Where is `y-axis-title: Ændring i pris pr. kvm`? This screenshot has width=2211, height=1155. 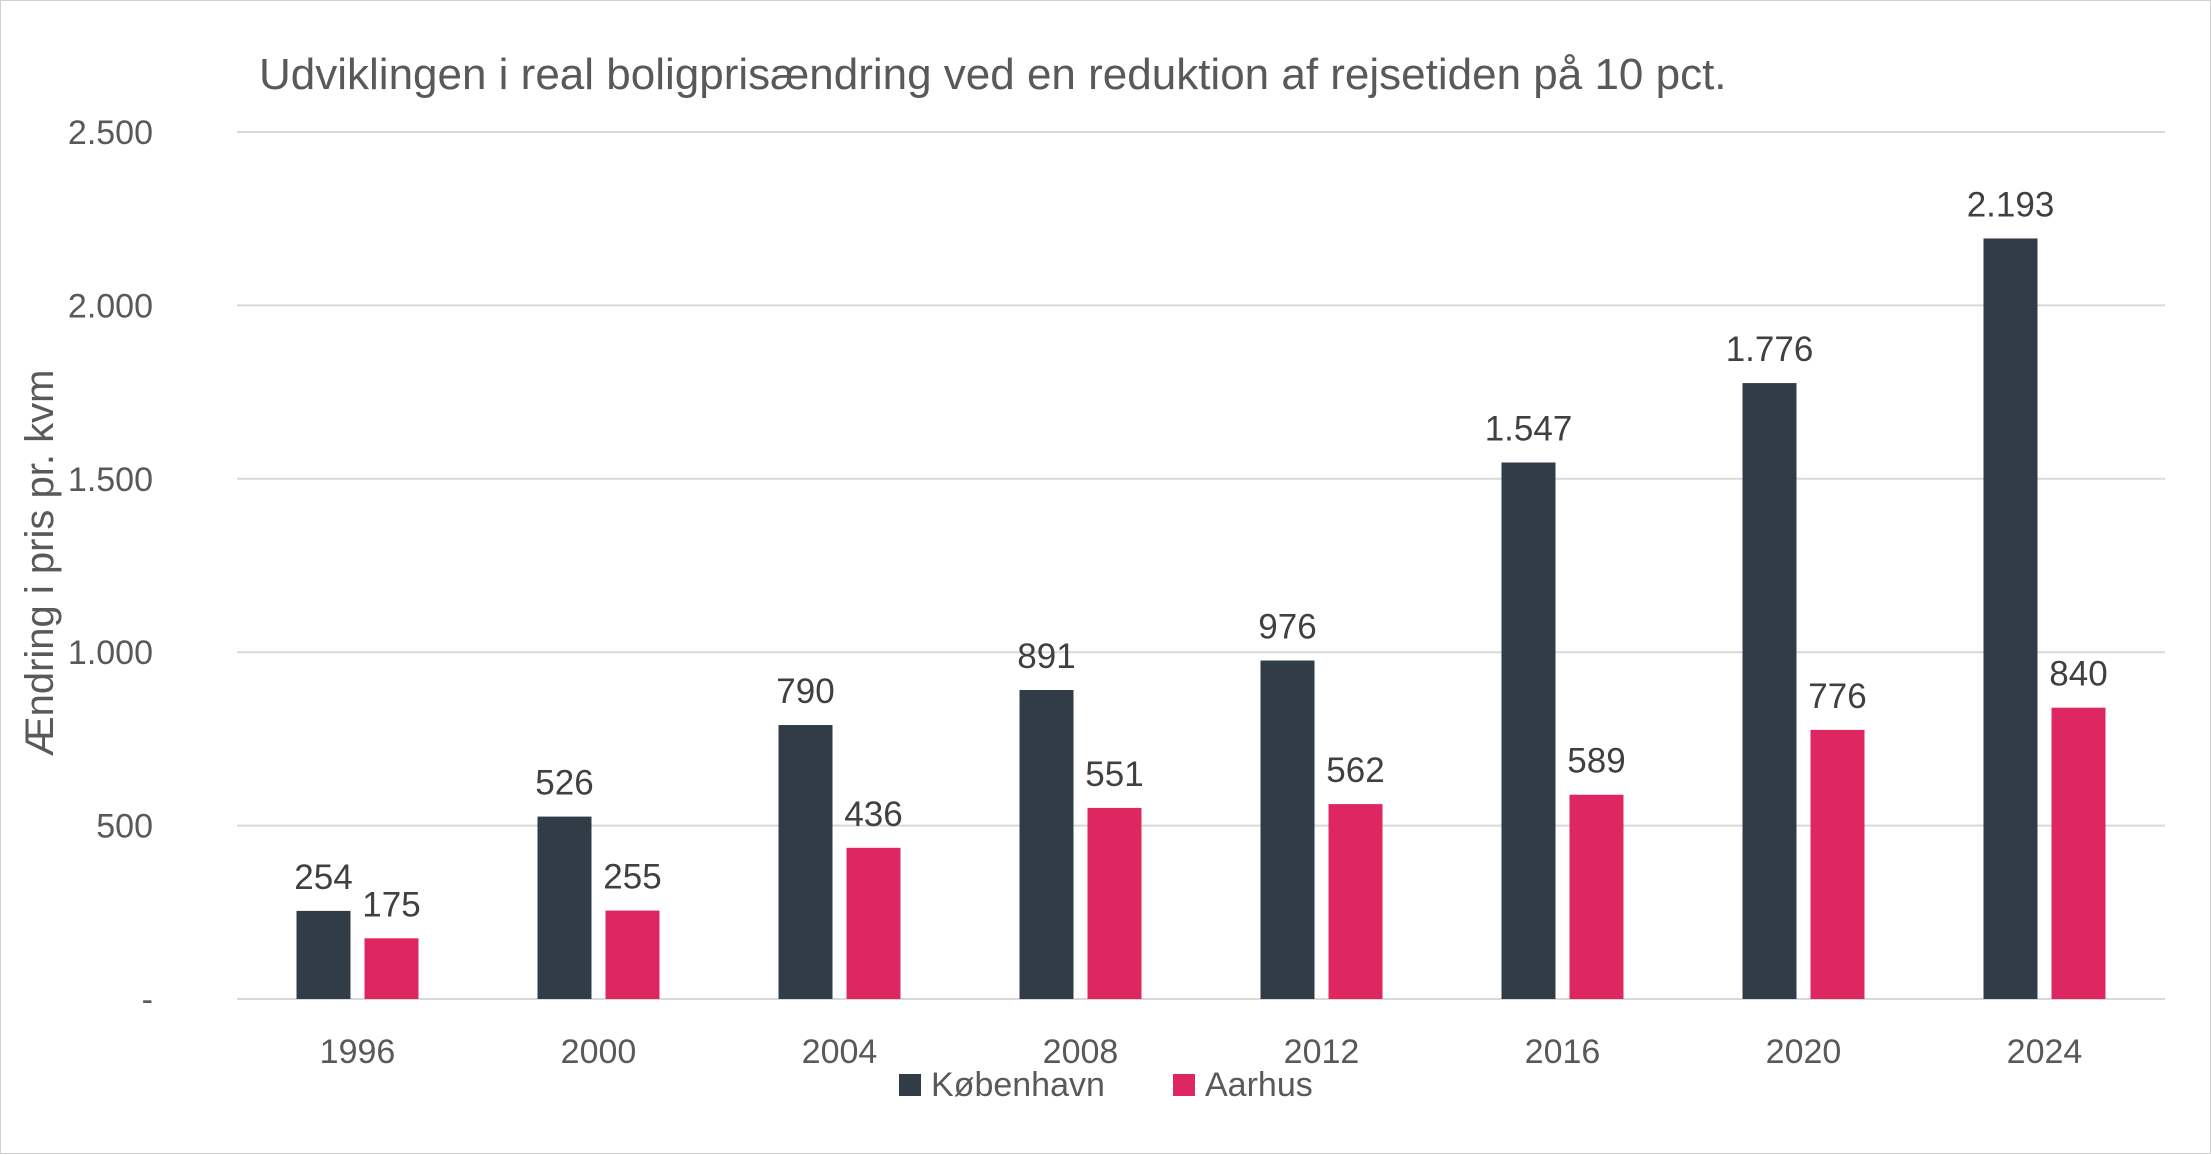 y-axis-title: Ændring i pris pr. kvm is located at coordinates (40, 563).